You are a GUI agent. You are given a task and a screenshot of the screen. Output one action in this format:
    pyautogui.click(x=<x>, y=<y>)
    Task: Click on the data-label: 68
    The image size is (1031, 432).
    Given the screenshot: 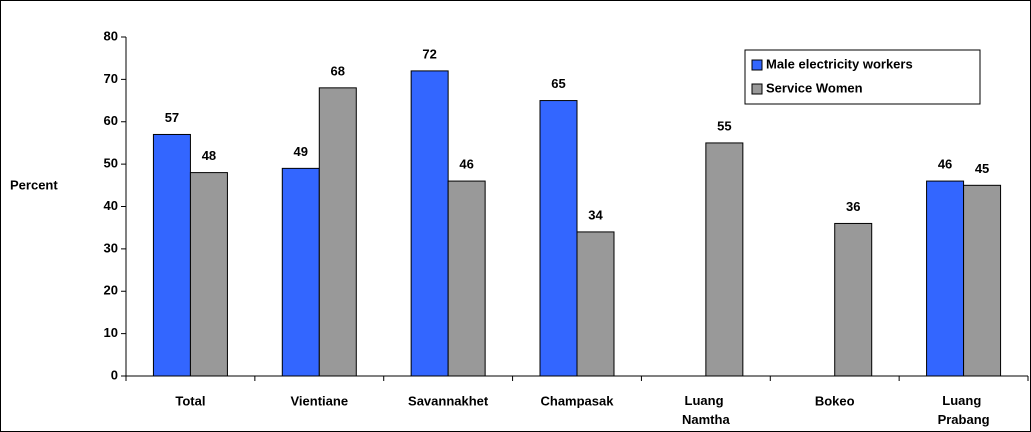 What is the action you would take?
    pyautogui.click(x=338, y=70)
    